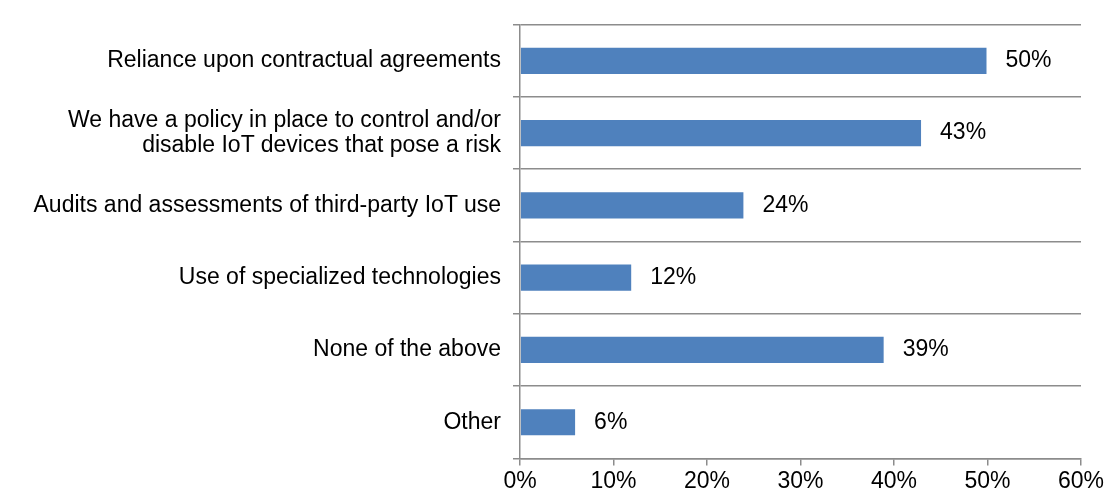 The height and width of the screenshot is (500, 1112). Describe the element at coordinates (285, 131) in the screenshot. I see `y-tick-label: We have a policy in place to control and/or disable IoT devices that pose a risk` at that location.